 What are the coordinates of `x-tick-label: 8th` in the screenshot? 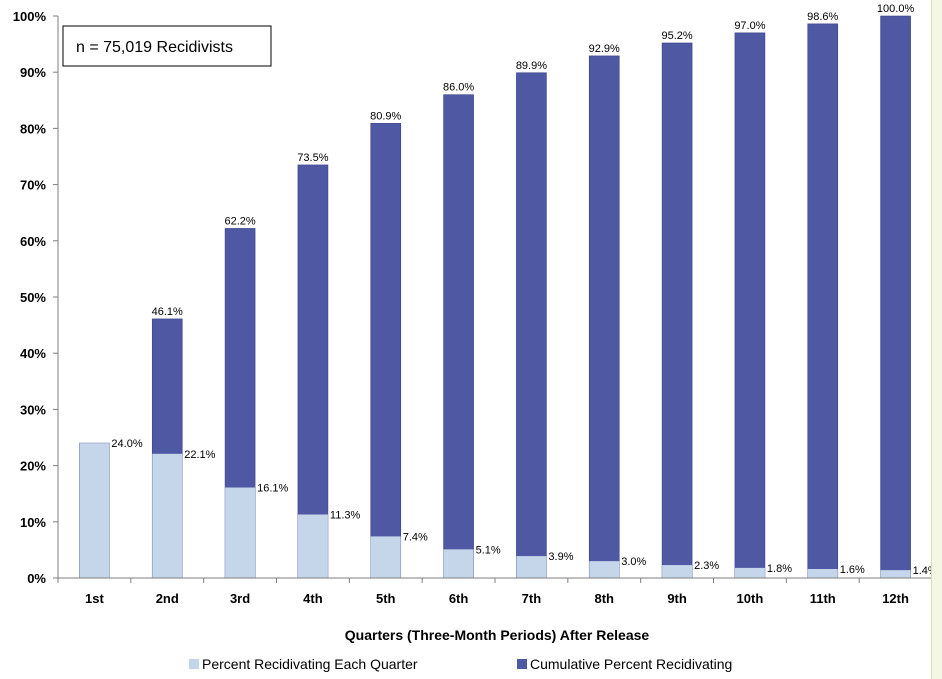 It's located at (605, 598).